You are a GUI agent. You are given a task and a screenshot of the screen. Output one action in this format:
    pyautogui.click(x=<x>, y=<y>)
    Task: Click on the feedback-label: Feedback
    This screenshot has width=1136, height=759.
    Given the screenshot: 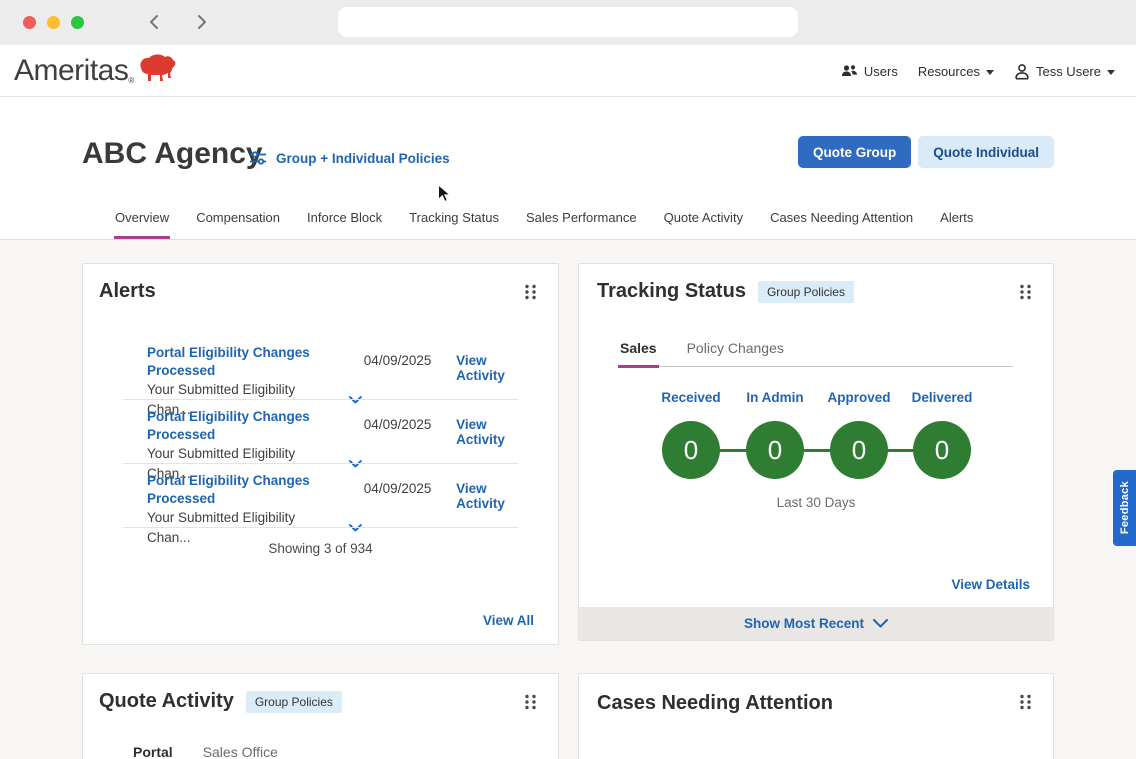 What is the action you would take?
    pyautogui.click(x=1124, y=508)
    